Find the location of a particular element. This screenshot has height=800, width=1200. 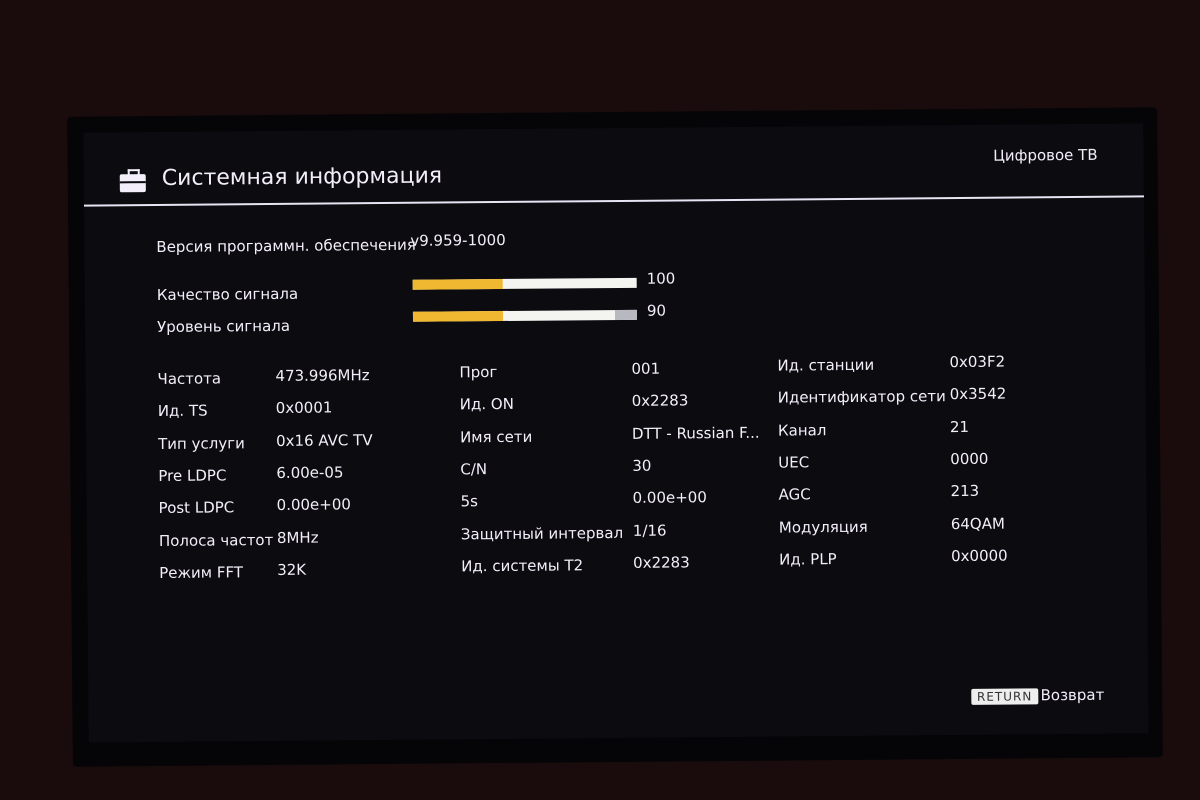

info-label: Режим FFT is located at coordinates (201, 572).